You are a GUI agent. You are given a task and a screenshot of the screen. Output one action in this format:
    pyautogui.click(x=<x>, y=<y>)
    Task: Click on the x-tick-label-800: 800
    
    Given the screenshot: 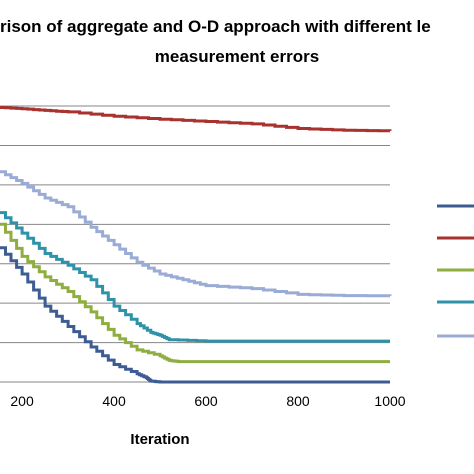 What is the action you would take?
    pyautogui.click(x=298, y=401)
    